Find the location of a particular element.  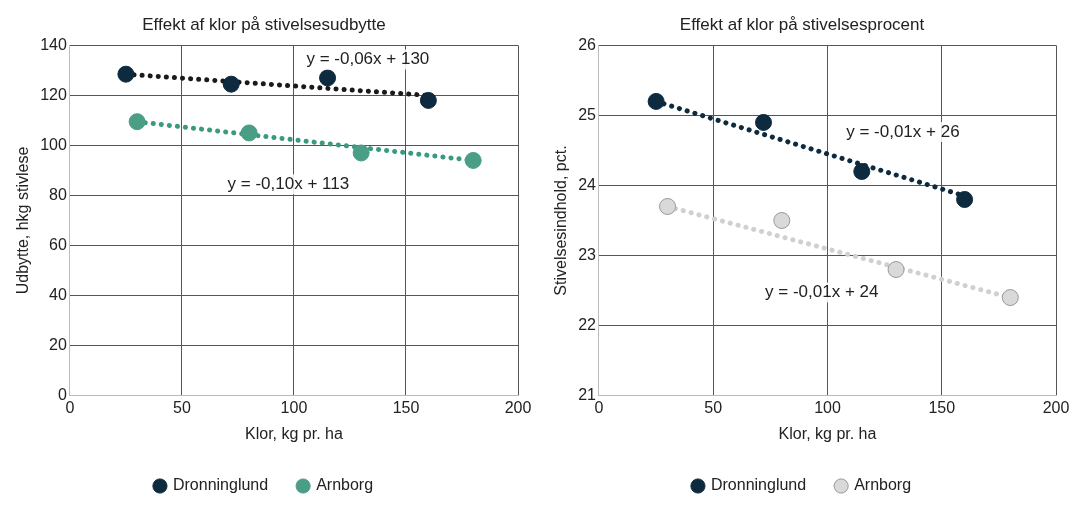

y-tick-label: 22 is located at coordinates (587, 324).